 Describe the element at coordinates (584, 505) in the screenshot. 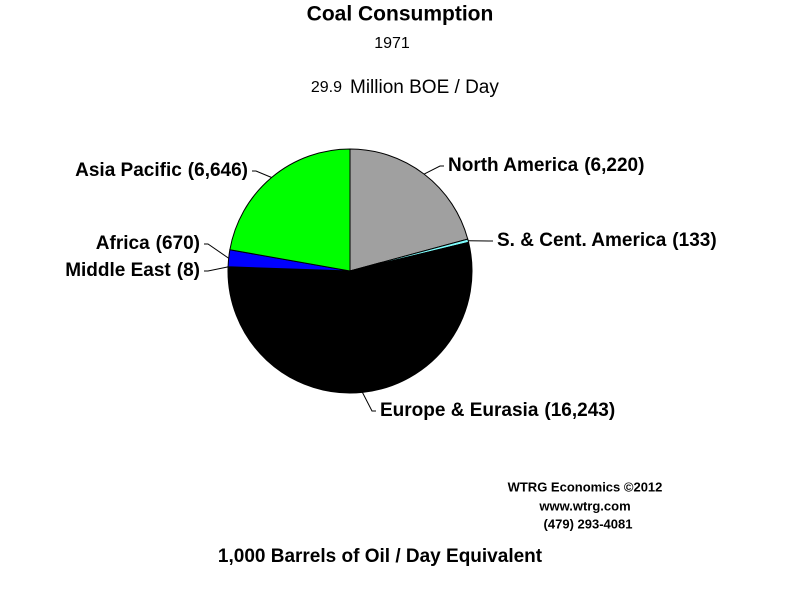

I see `credit: www.wtrg.com` at that location.